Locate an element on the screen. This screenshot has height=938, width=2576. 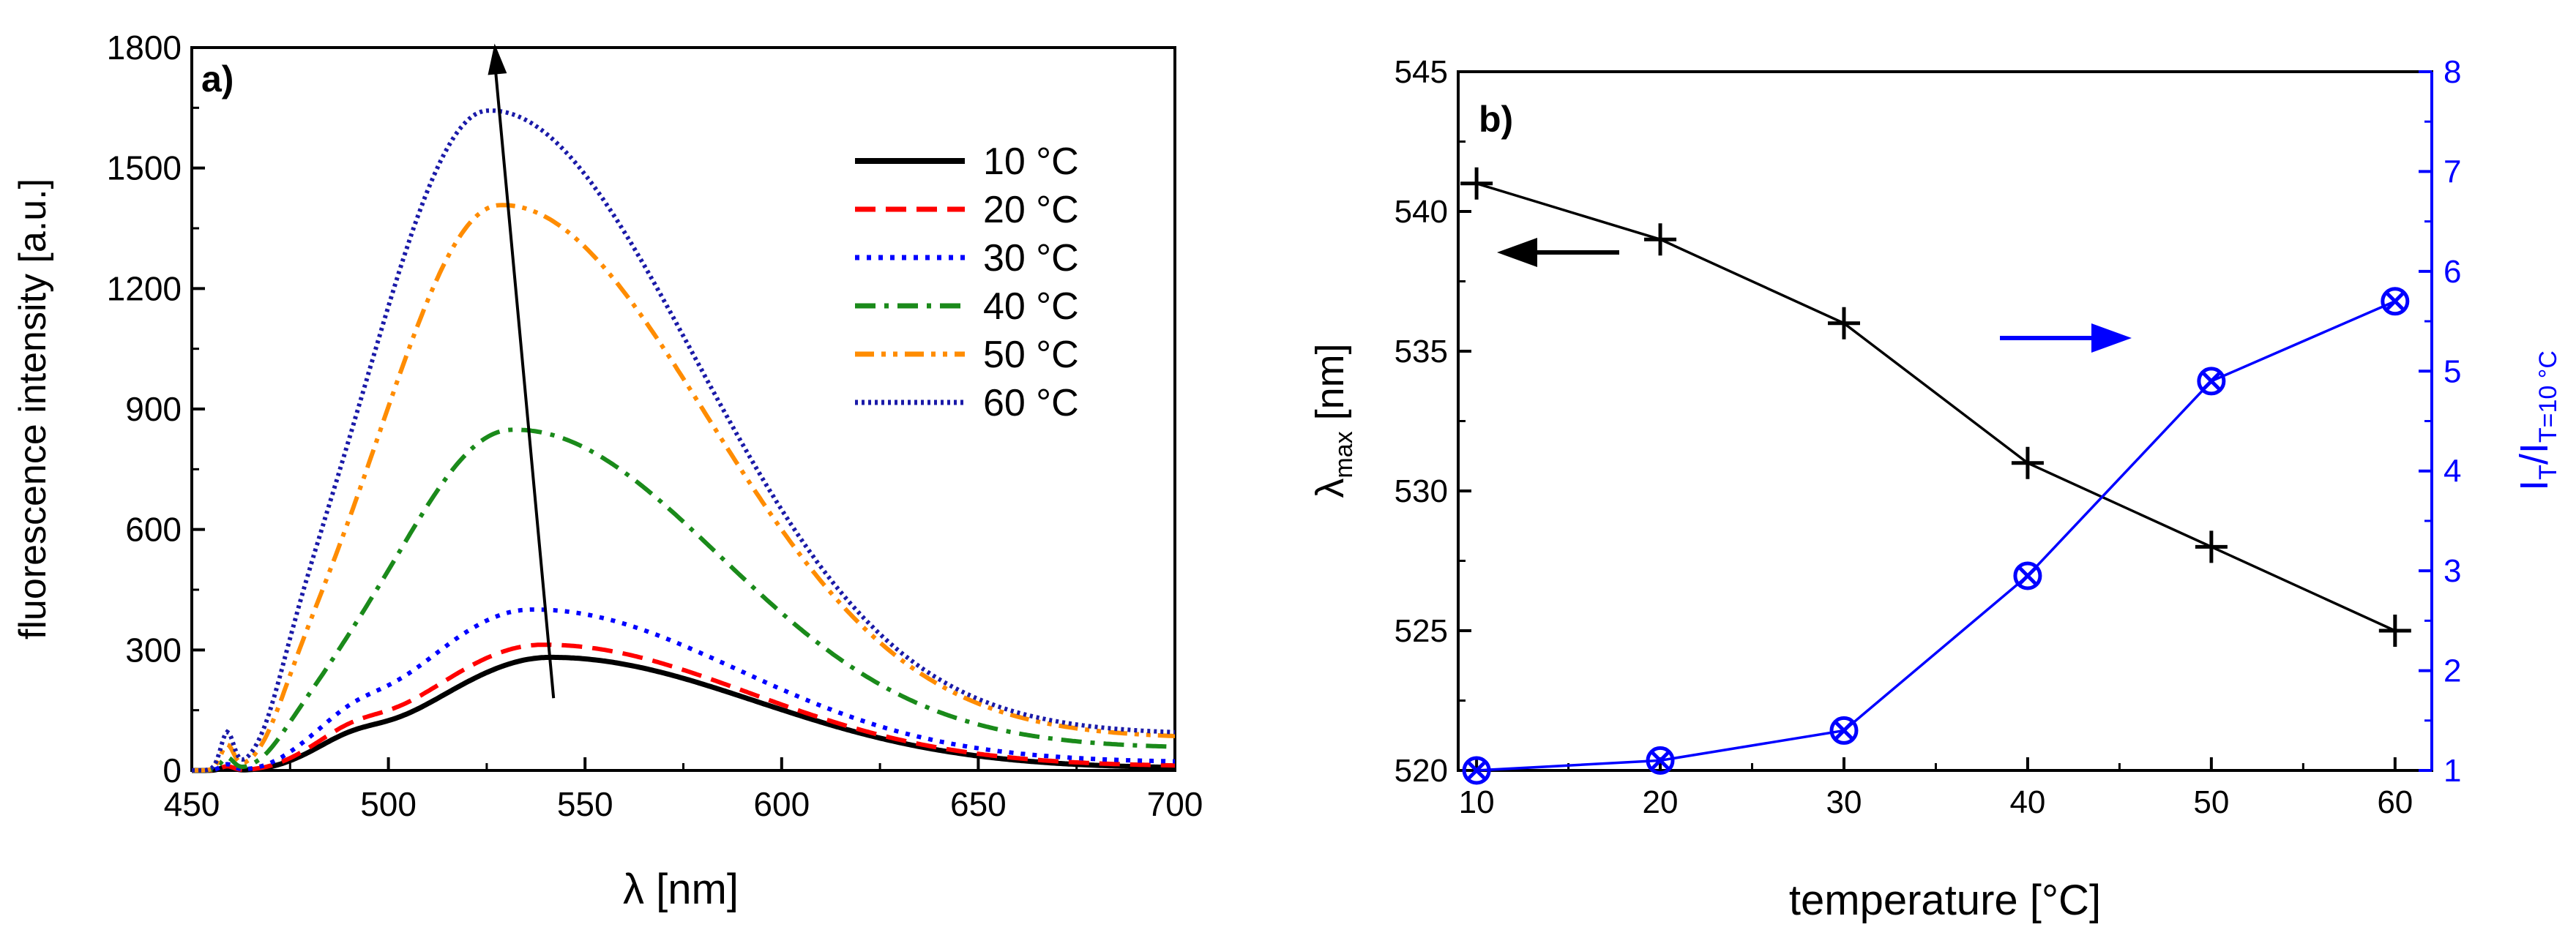
y-left-tick-label: 545 is located at coordinates (1421, 72).